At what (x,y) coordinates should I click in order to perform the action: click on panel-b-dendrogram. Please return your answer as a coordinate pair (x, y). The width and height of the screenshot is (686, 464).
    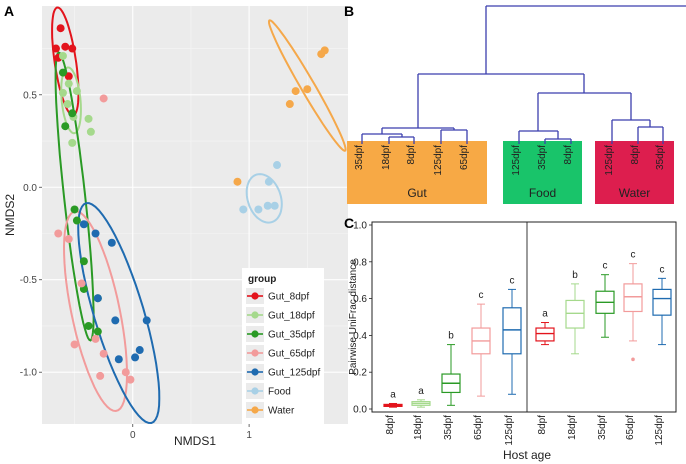
    Looking at the image, I should click on (523, 74).